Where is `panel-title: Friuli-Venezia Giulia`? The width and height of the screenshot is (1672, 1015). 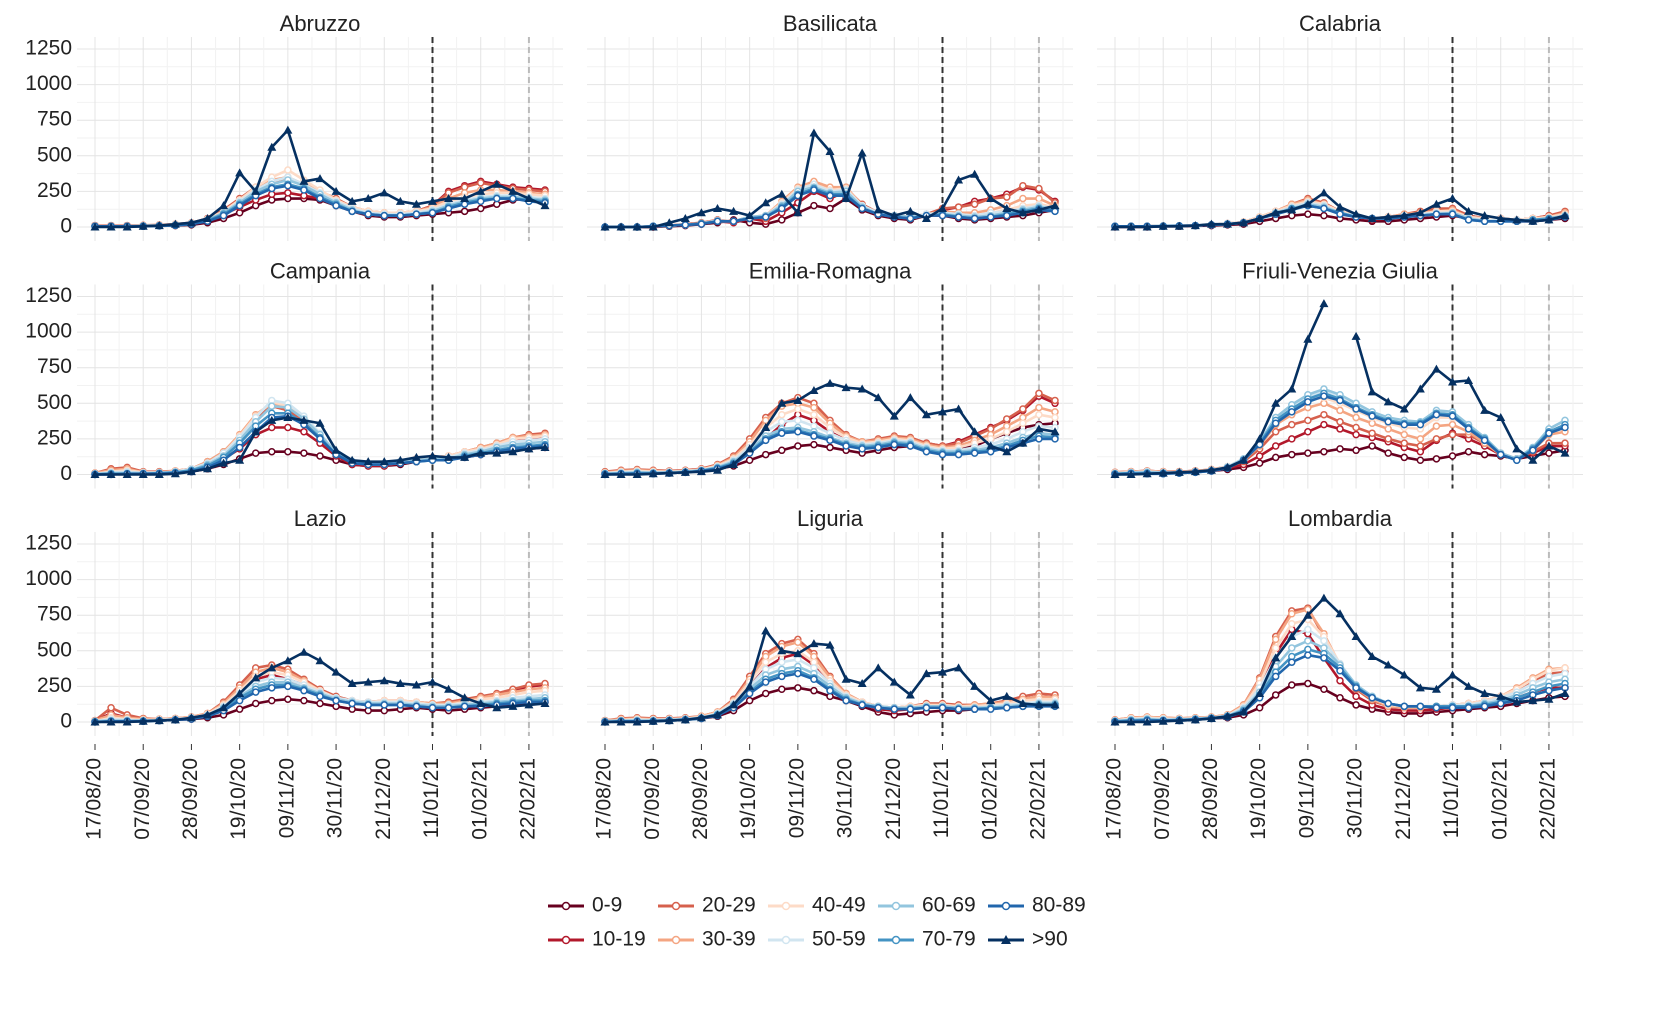 panel-title: Friuli-Venezia Giulia is located at coordinates (1340, 270).